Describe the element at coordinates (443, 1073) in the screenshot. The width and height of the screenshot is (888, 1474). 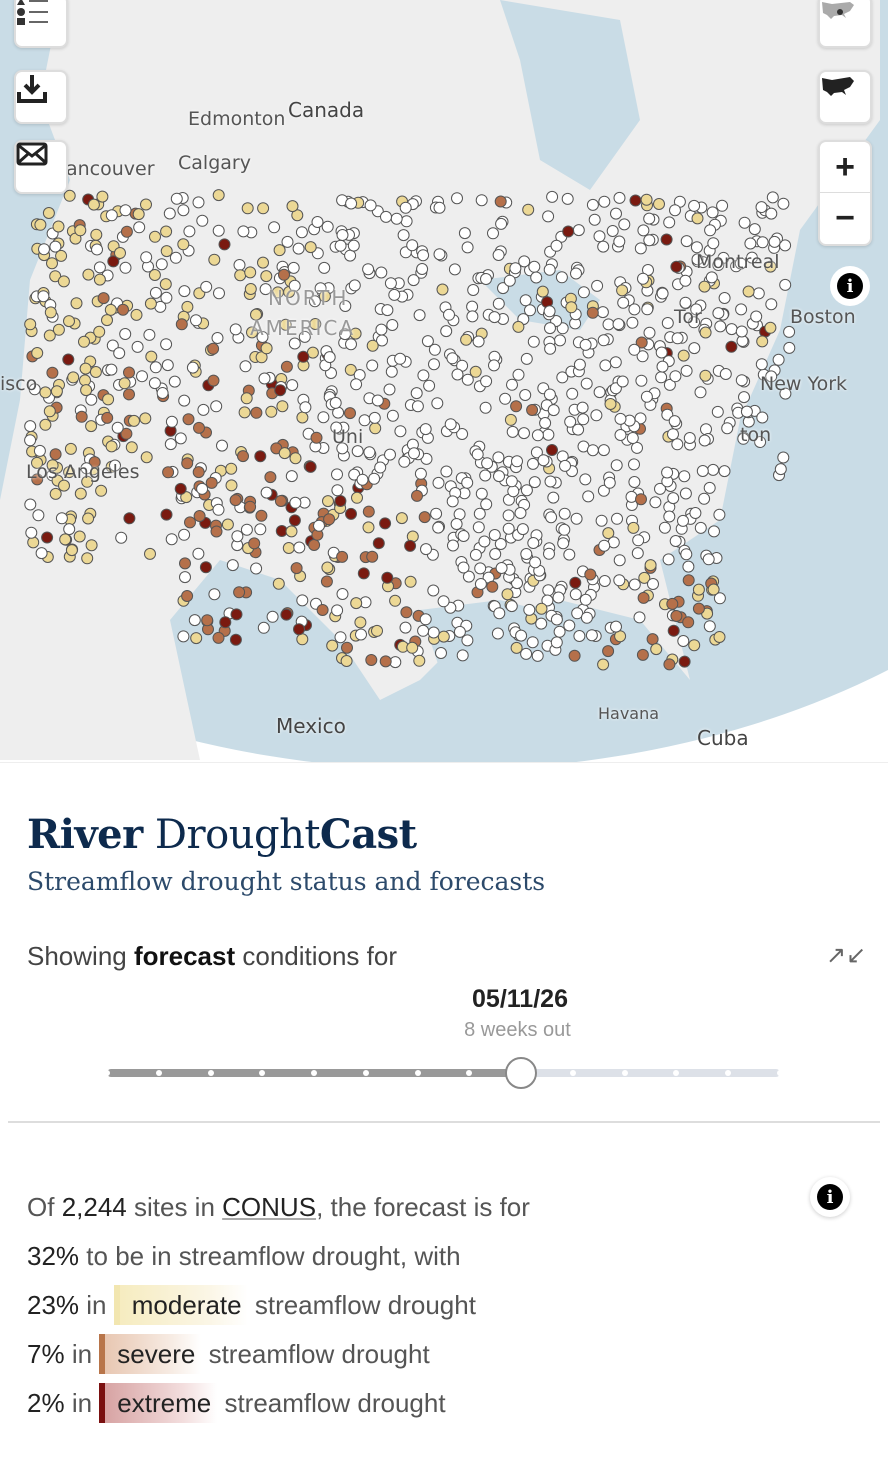
I see `forecast-week-slider` at that location.